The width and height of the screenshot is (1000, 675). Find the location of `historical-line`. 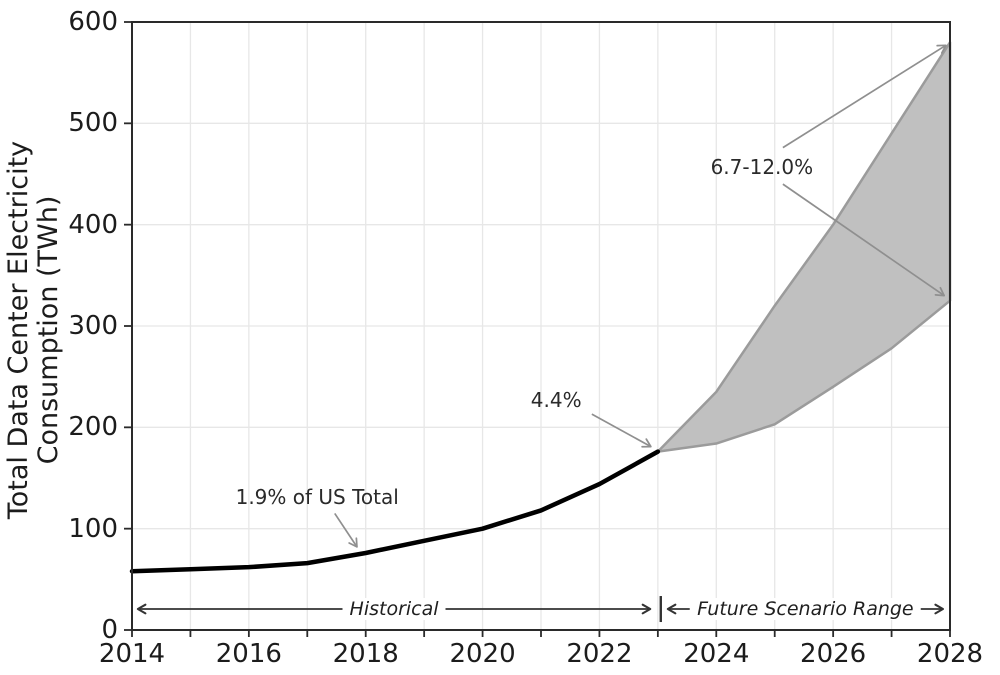

historical-line is located at coordinates (395, 511).